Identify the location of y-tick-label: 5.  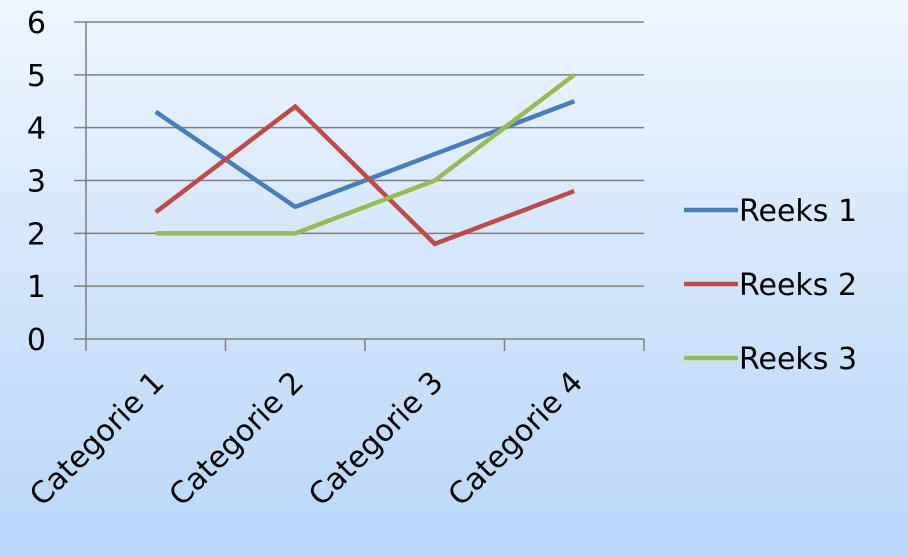
(36, 76).